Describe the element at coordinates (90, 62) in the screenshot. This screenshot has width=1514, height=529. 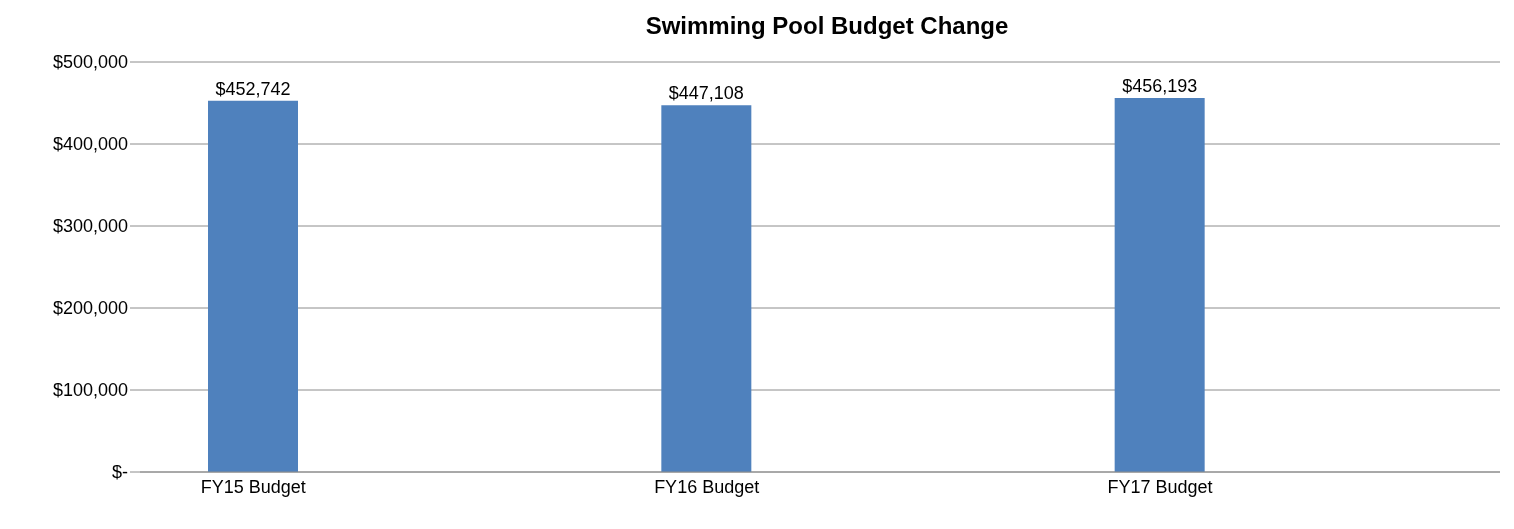
I see `y-tick-label: $500,000` at that location.